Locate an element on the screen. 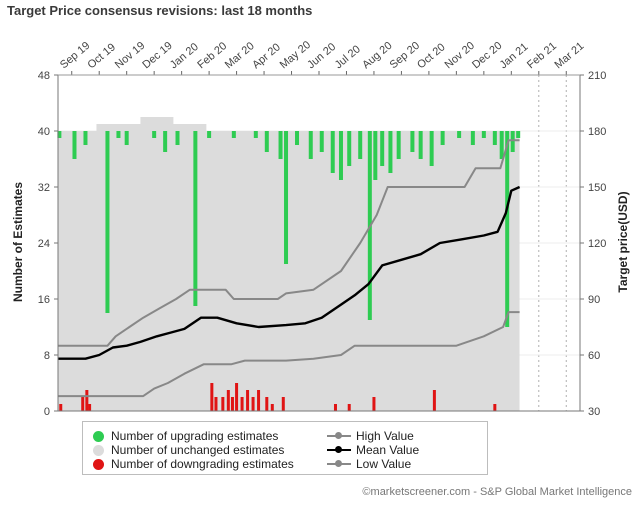  legend-item-unchanged: Number of unchanged estimates is located at coordinates (188, 450).